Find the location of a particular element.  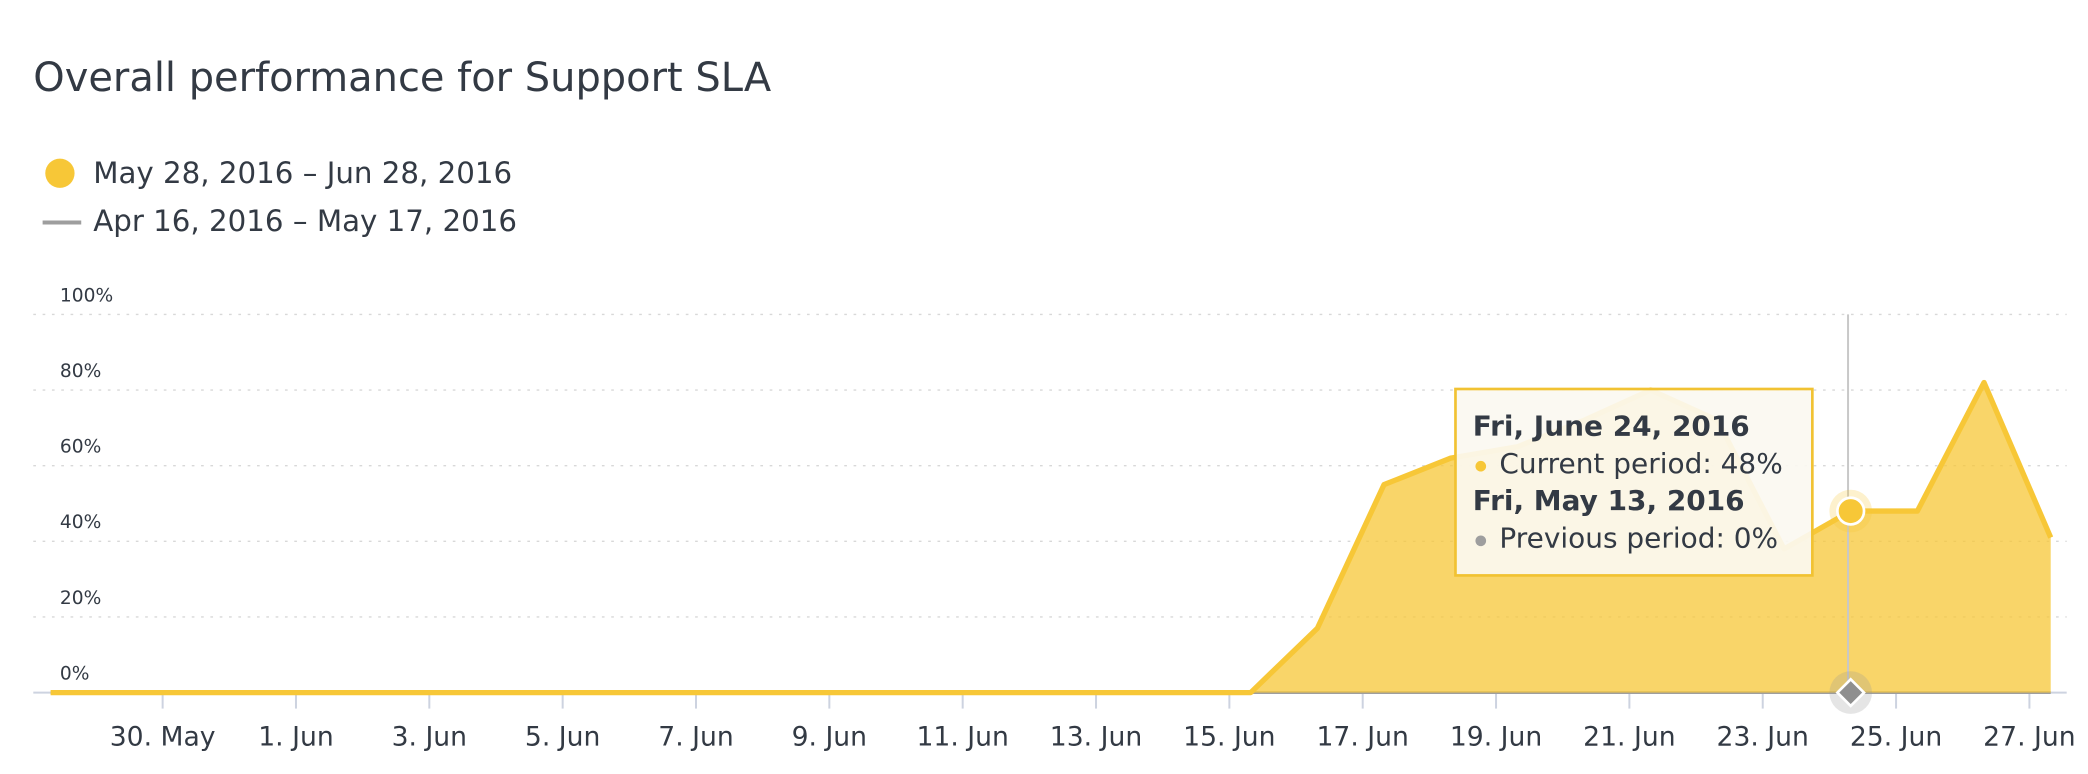

x-tick-label: 17. Jun is located at coordinates (1362, 736).